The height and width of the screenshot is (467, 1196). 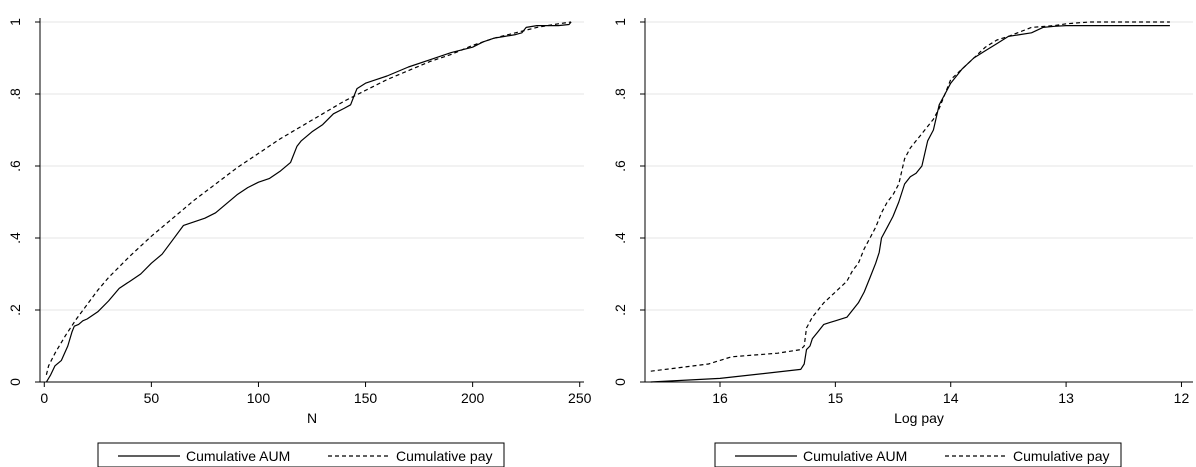 I want to click on x-tick-label: 100, so click(x=259, y=398).